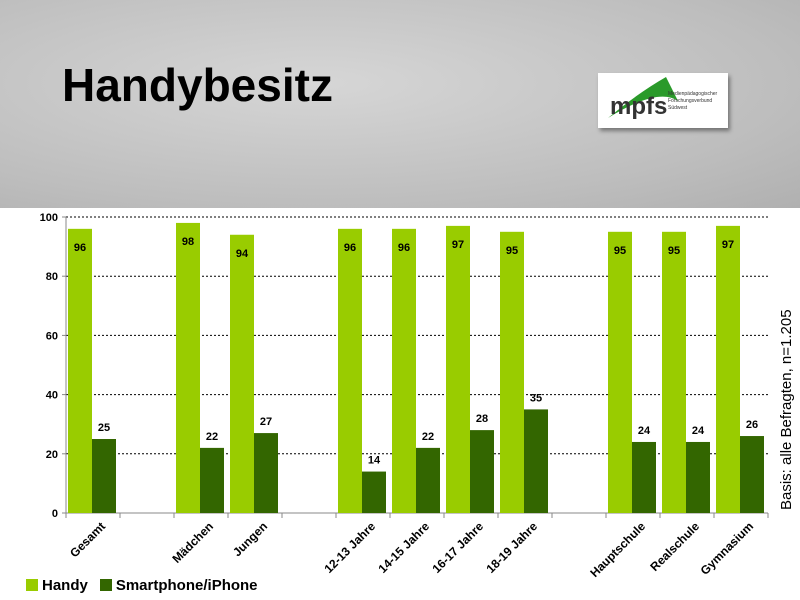 The height and width of the screenshot is (600, 800). What do you see at coordinates (52, 396) in the screenshot?
I see `y-tick-label: 40` at bounding box center [52, 396].